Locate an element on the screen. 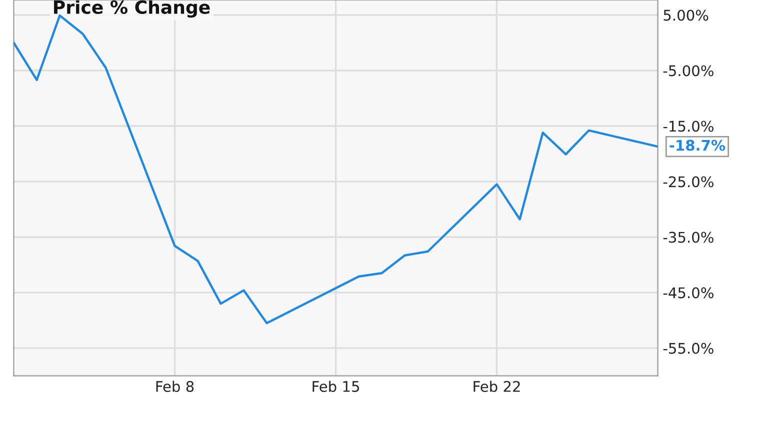 This screenshot has width=764, height=432. x-tick-label: Feb 15 is located at coordinates (336, 386).